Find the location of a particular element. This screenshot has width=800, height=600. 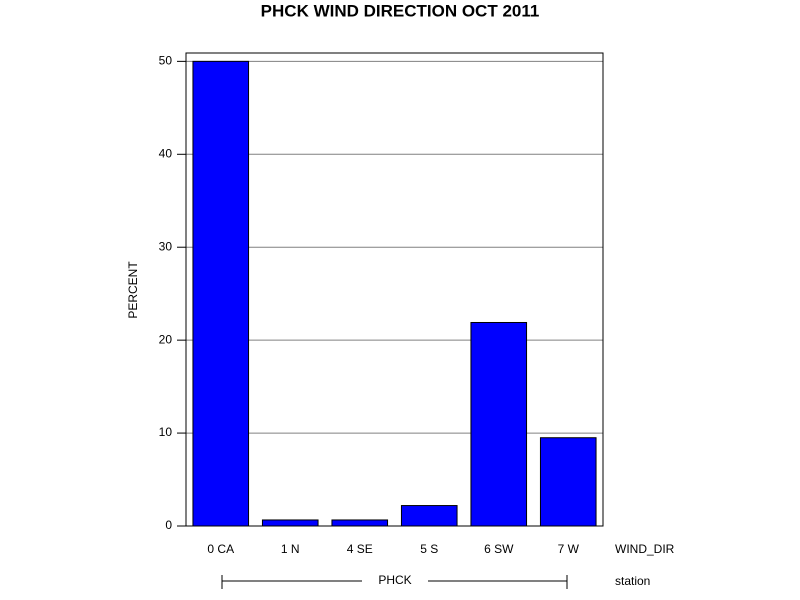

x-tick-label: 1 N is located at coordinates (290, 549).